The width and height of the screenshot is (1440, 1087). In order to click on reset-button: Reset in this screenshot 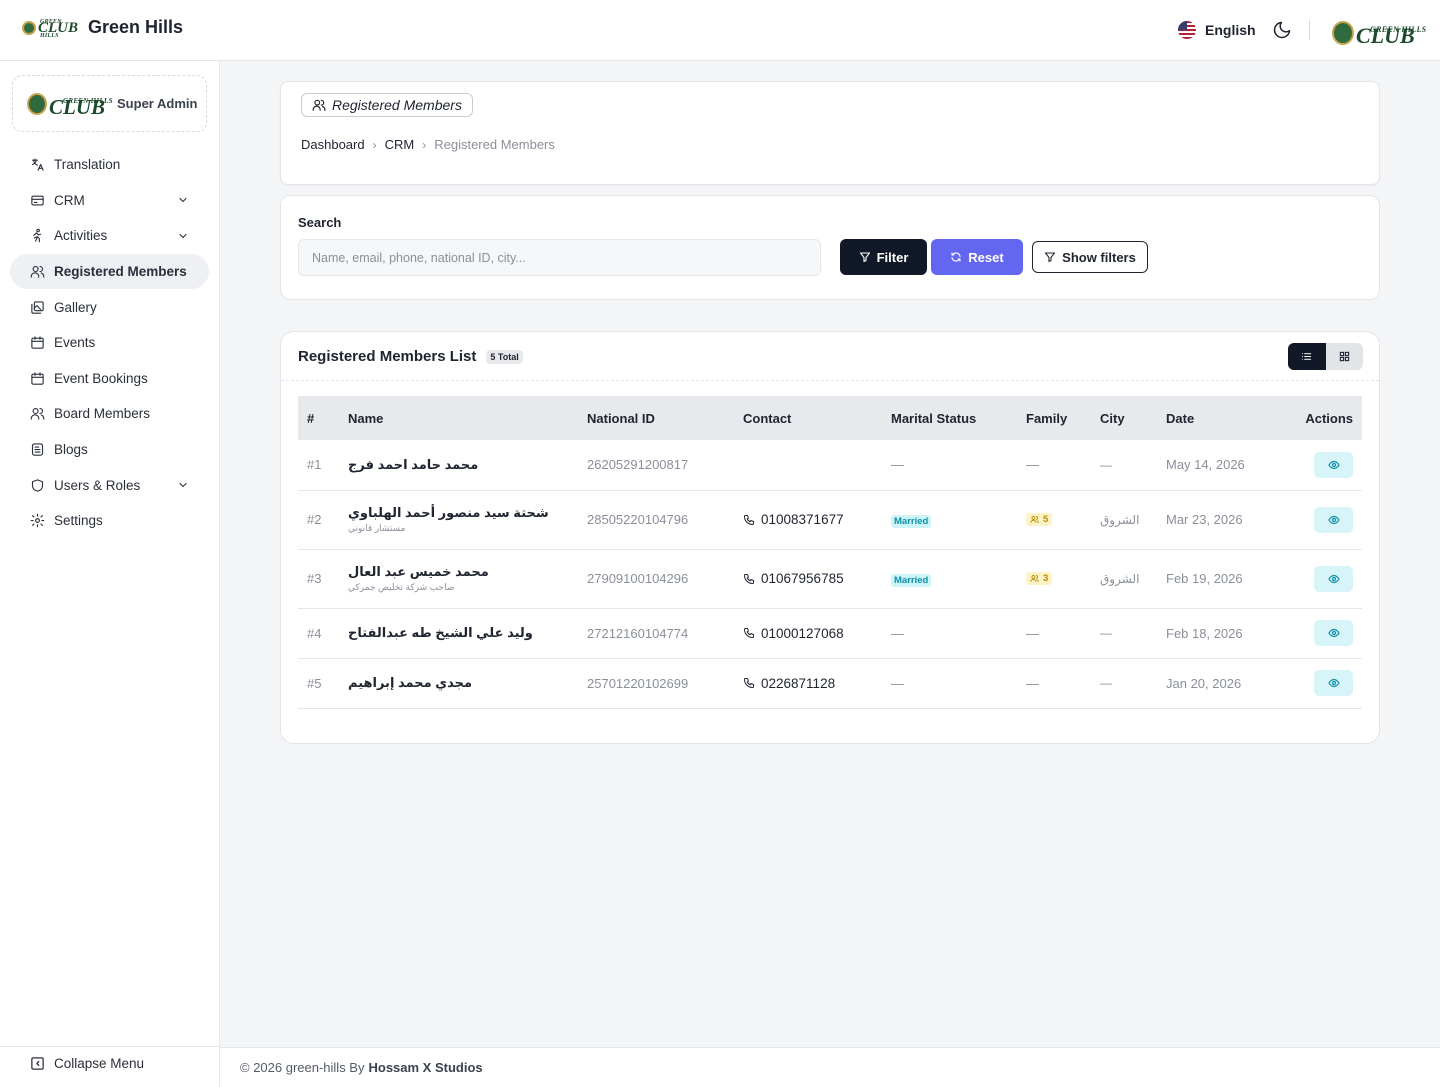, I will do `click(977, 257)`.